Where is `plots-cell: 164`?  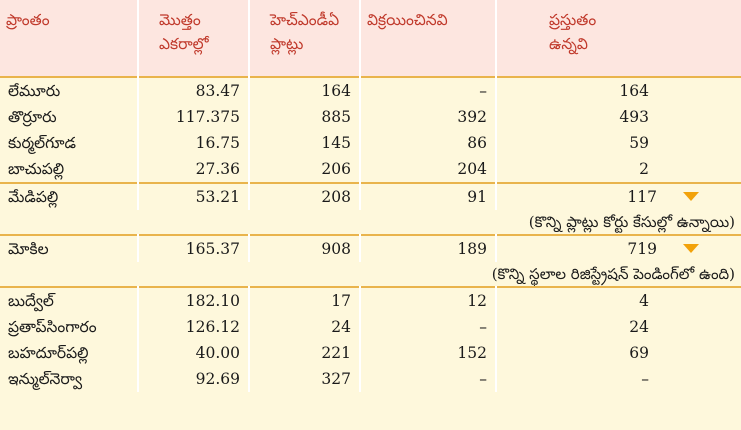
plots-cell: 164 is located at coordinates (305, 90).